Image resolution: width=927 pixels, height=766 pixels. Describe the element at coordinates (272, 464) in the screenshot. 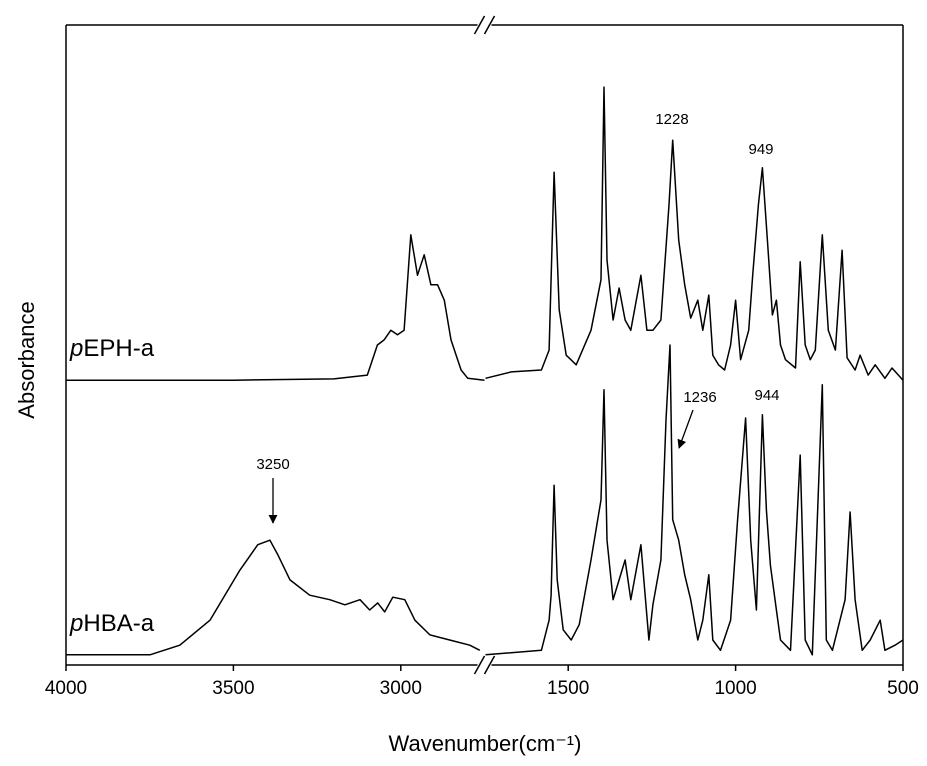

I see `annotation: 3250` at that location.